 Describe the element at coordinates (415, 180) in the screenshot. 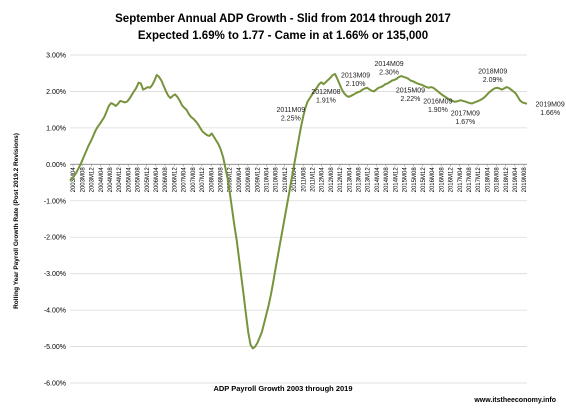

I see `x-tick-label: 2015M08` at that location.